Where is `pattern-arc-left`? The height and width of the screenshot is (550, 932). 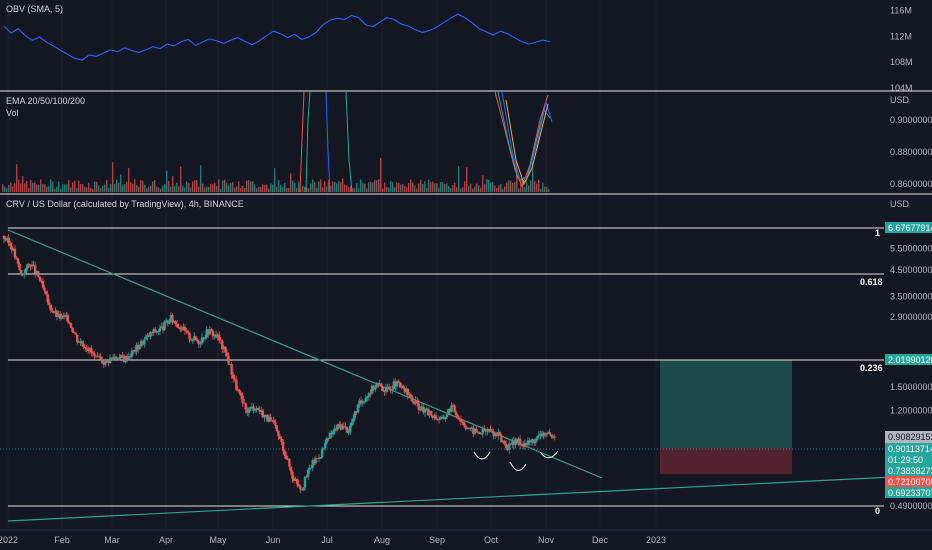 pattern-arc-left is located at coordinates (482, 455).